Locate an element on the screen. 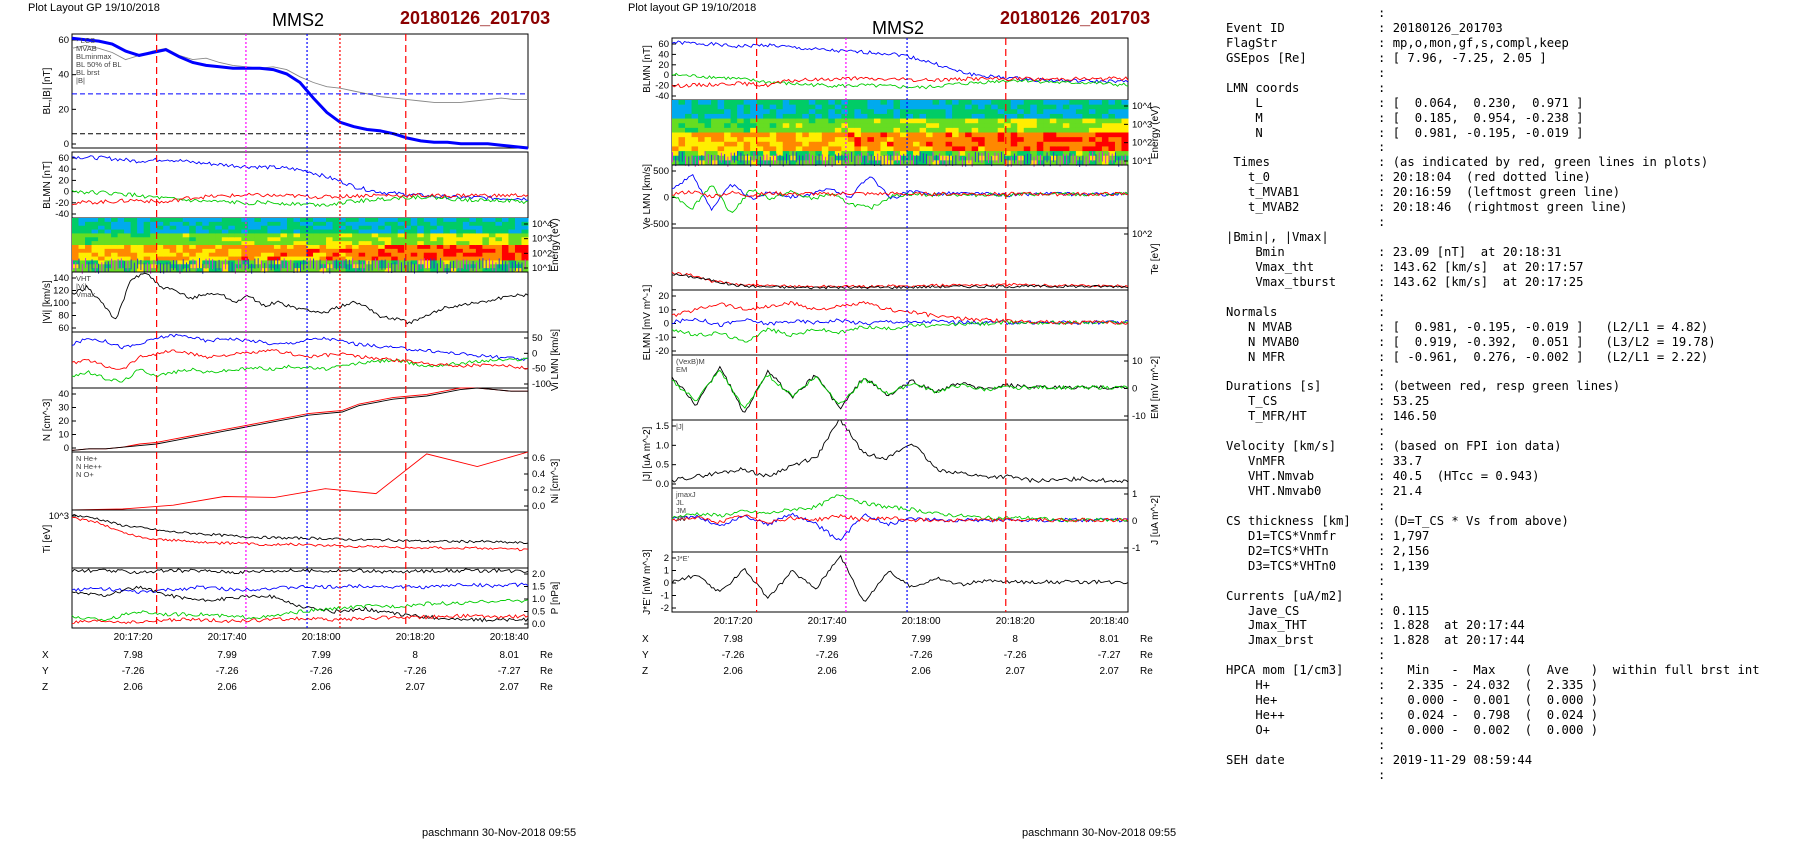  summary-row: FlagStr: mp,o,mon,gf,s,compl,keep is located at coordinates (1493, 43).